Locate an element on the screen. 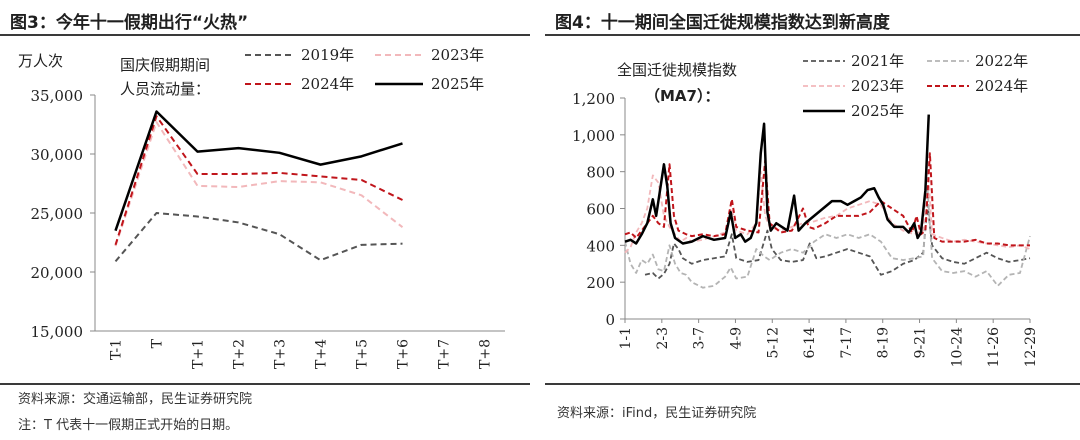  x-tick-label: T is located at coordinates (158, 343).